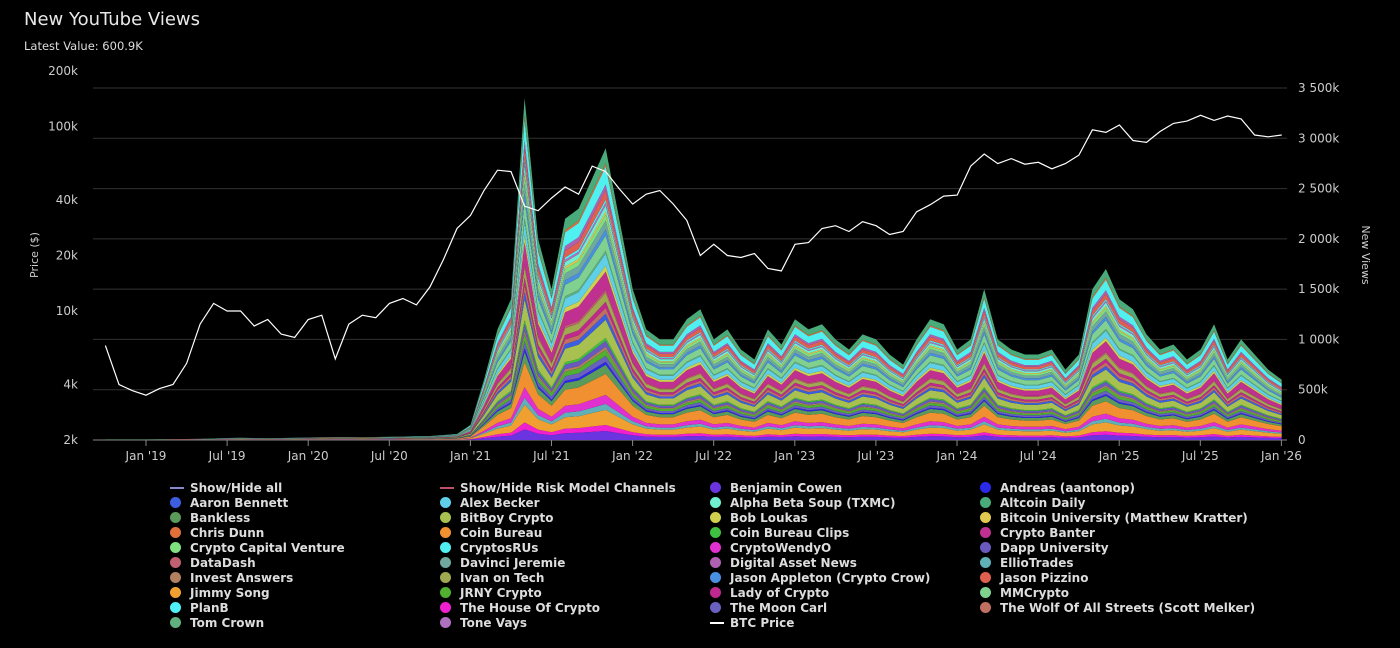 The width and height of the screenshot is (1400, 648). Describe the element at coordinates (575, 562) in the screenshot. I see `legend-item: Davinci Jeremie` at that location.